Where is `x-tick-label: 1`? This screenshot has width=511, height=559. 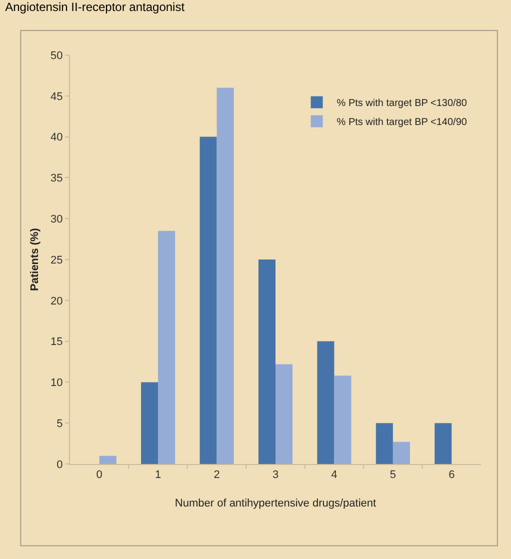 x-tick-label: 1 is located at coordinates (158, 475).